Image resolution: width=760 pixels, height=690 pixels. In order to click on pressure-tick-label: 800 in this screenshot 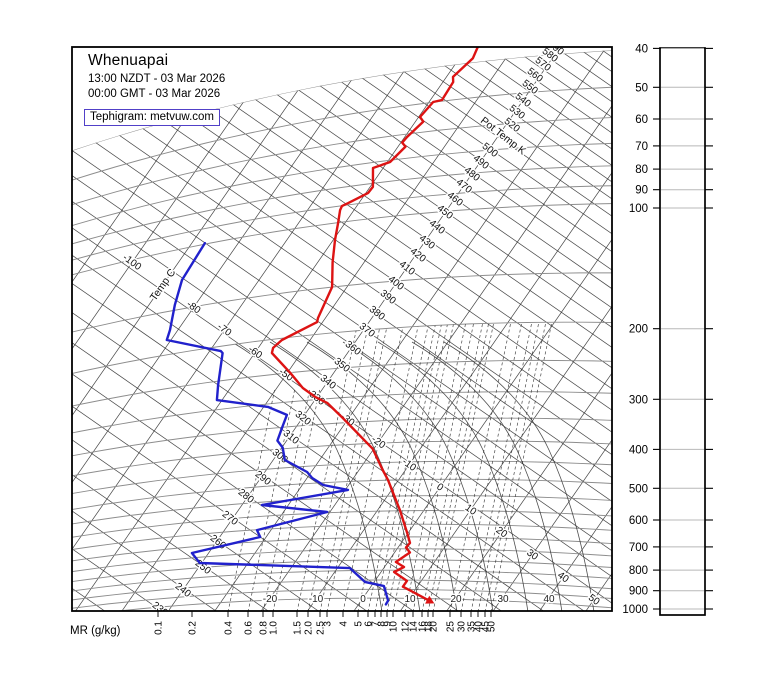, I will do `click(638, 571)`.